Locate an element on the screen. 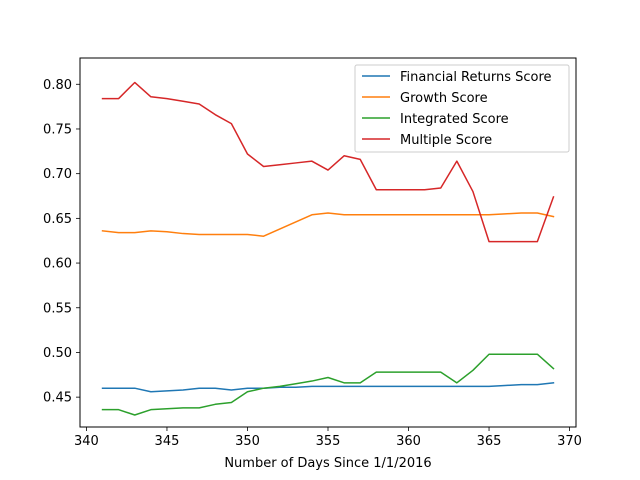 The height and width of the screenshot is (480, 640). series-line-financial-returns-score is located at coordinates (328, 387).